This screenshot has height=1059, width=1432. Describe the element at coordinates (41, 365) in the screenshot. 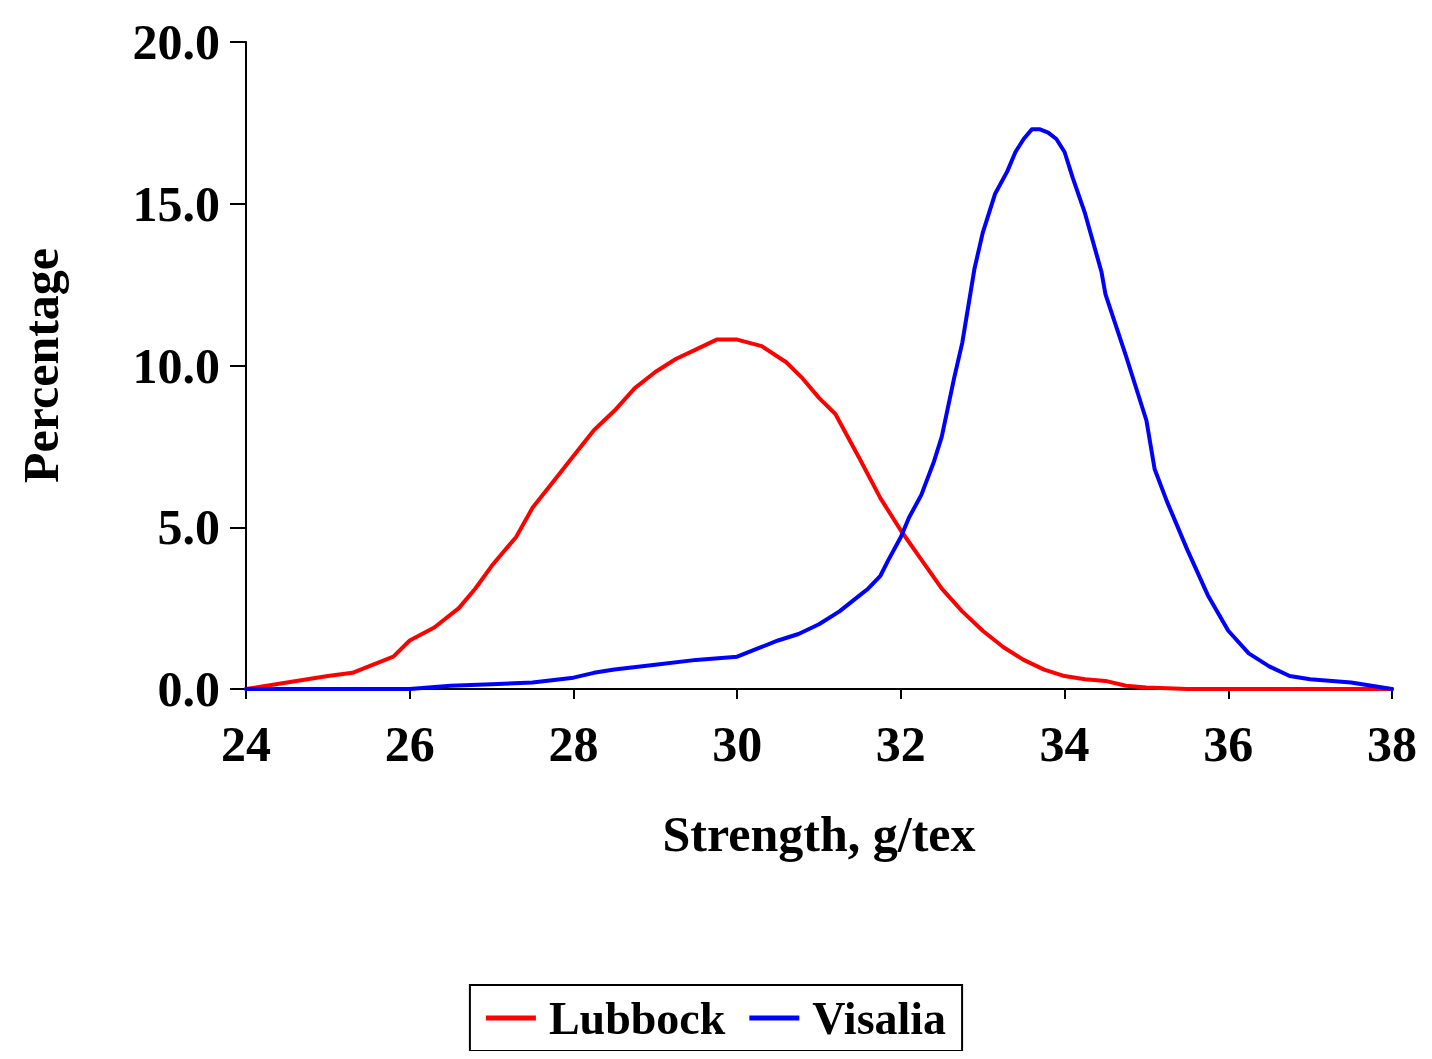

I see `y-axis-title: Percentage` at that location.